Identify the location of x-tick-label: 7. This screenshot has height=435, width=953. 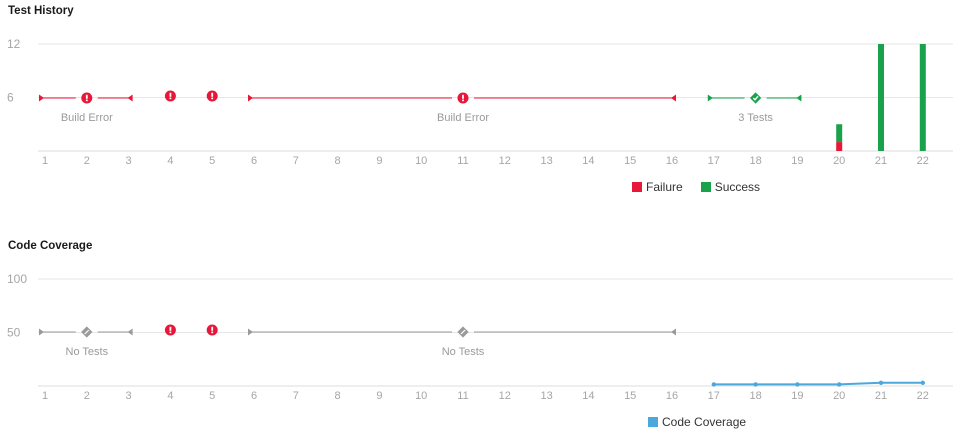
(296, 161).